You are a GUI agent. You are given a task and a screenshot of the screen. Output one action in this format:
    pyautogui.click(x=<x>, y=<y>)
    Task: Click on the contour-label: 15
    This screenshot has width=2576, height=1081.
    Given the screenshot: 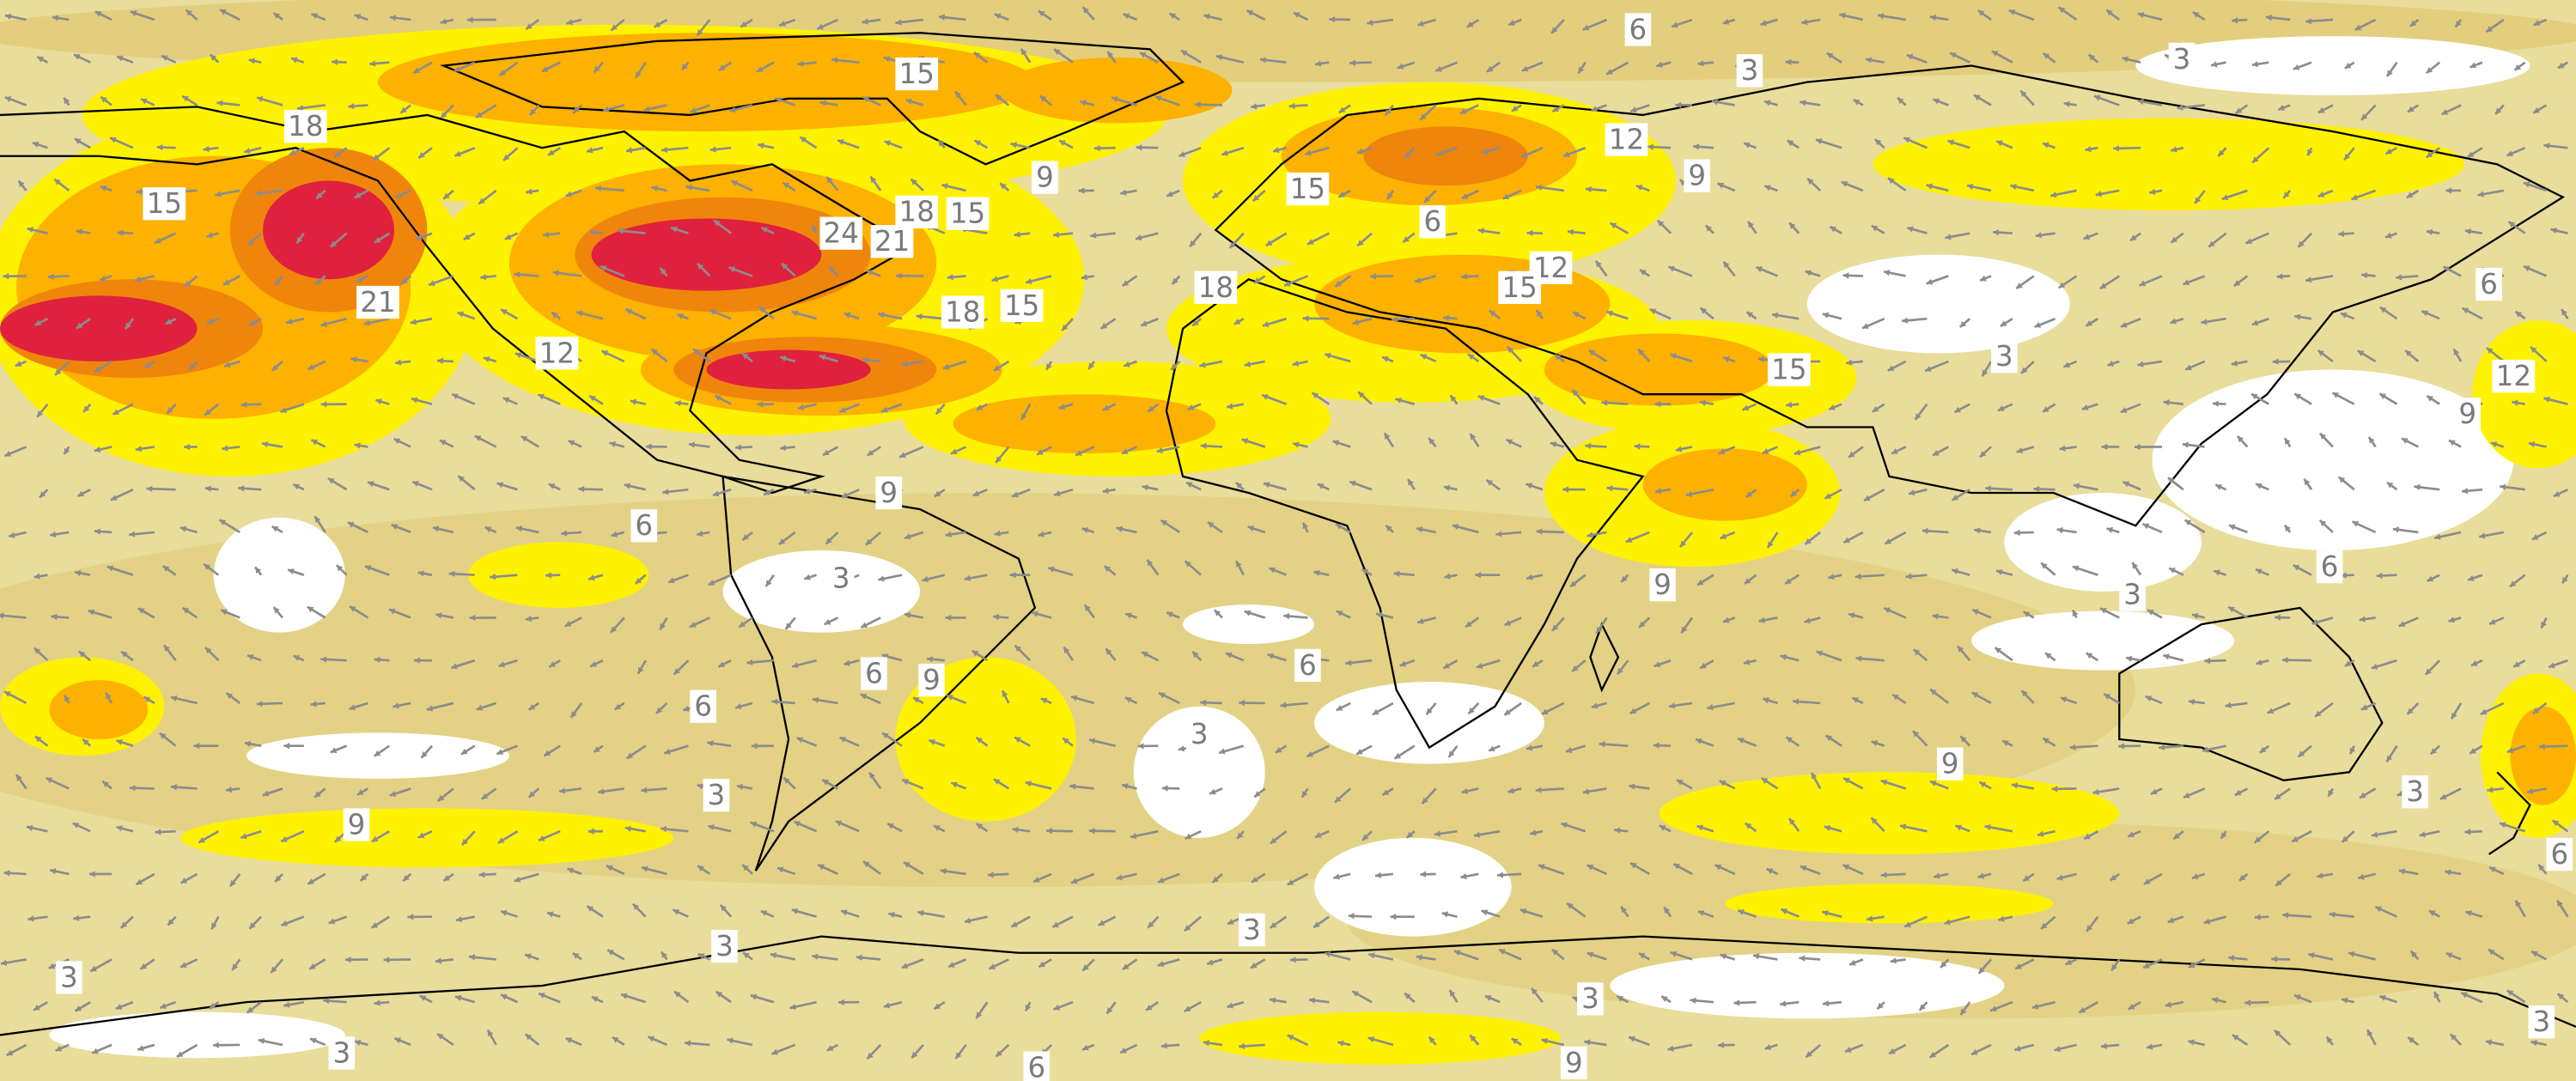 What is the action you would take?
    pyautogui.click(x=1519, y=287)
    